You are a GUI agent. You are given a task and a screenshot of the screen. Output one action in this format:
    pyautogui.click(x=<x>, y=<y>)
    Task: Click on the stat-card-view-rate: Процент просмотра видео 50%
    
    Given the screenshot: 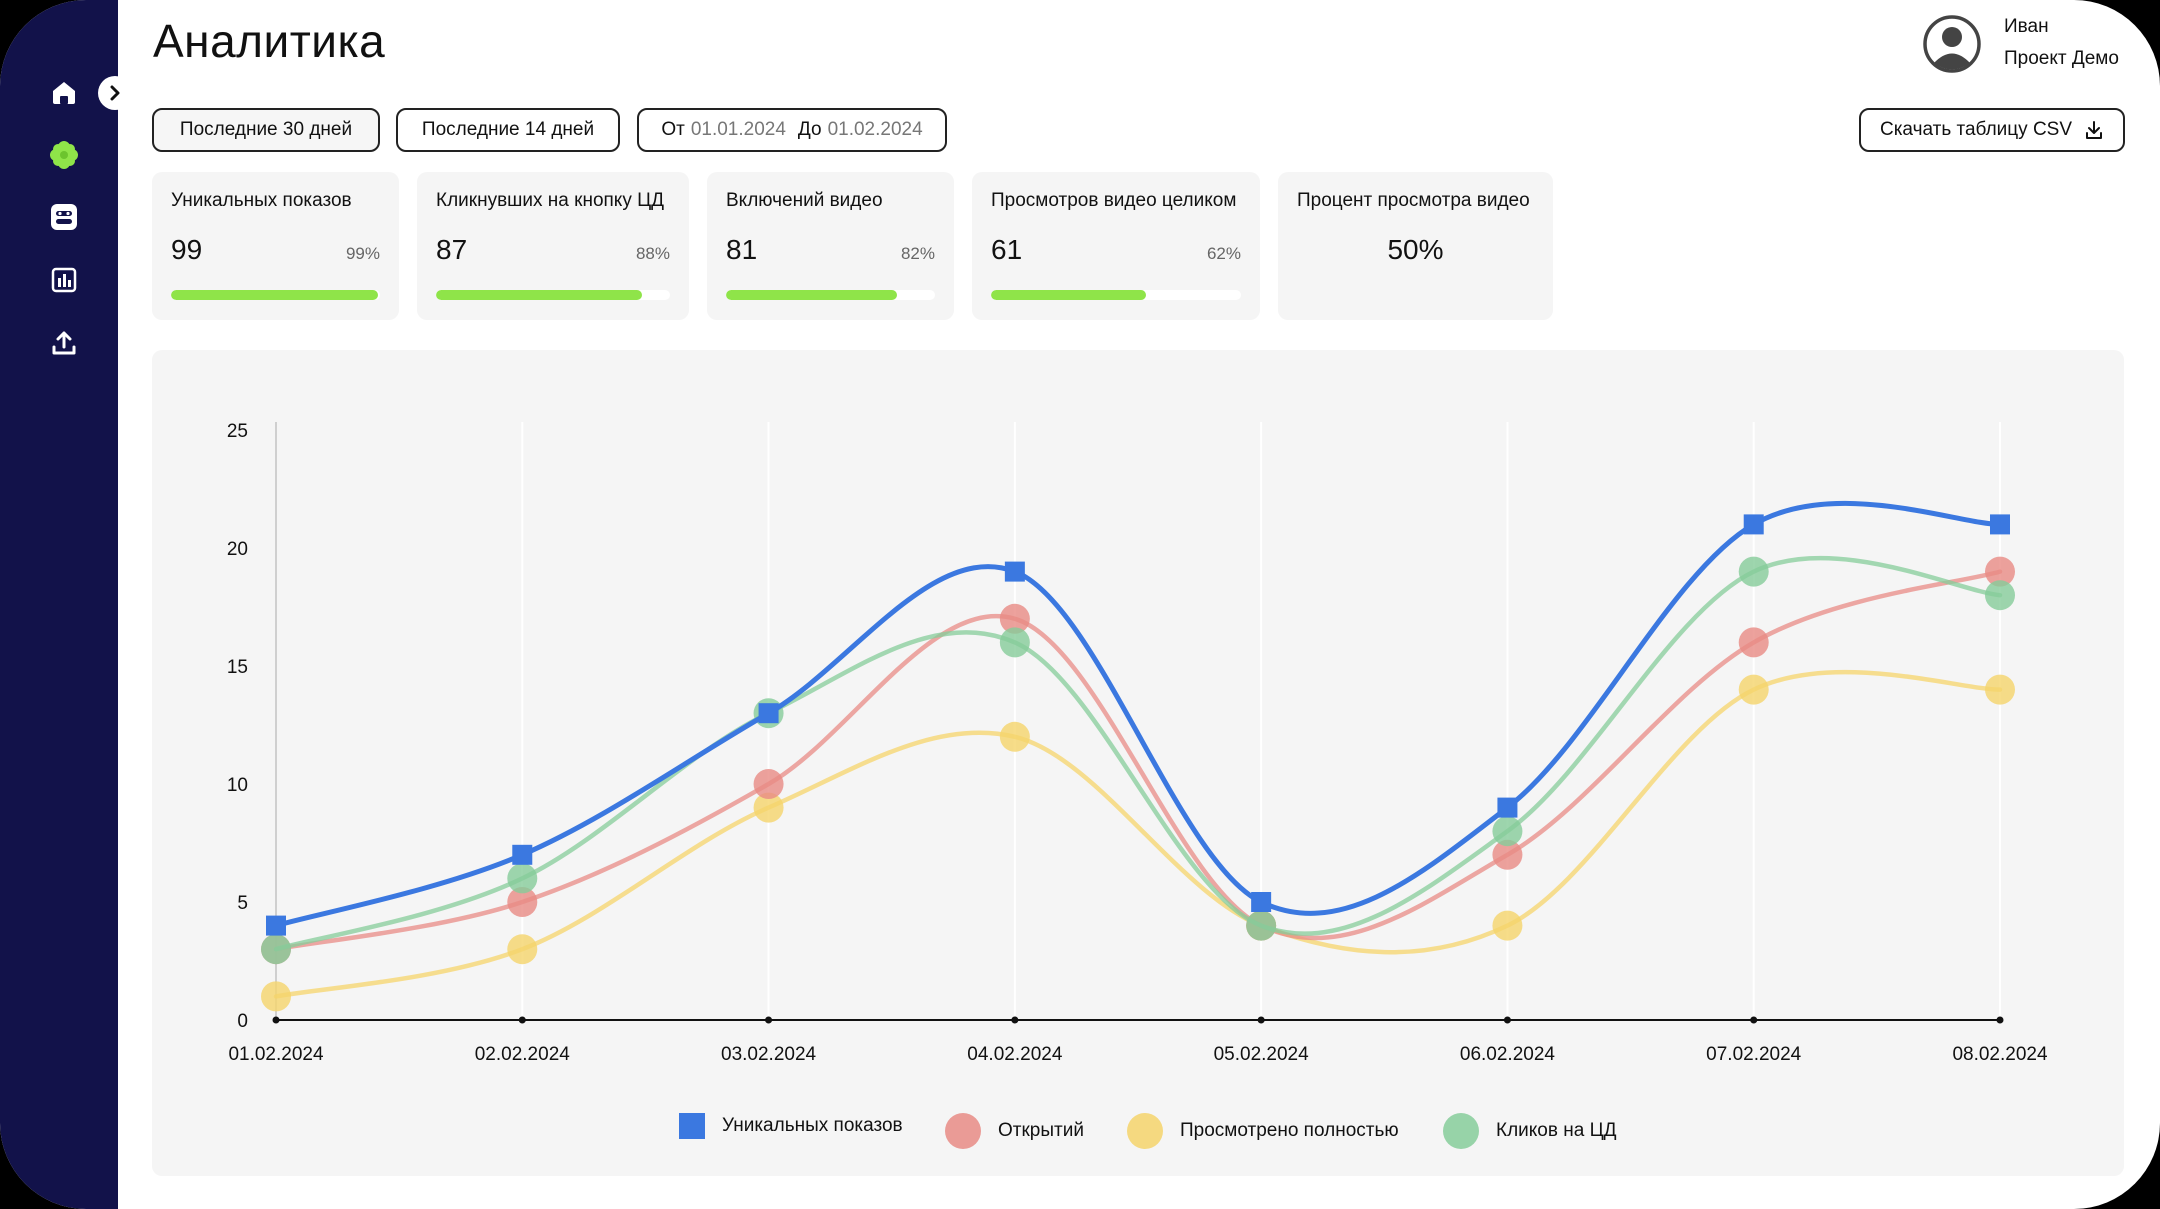 What is the action you would take?
    pyautogui.click(x=1415, y=246)
    